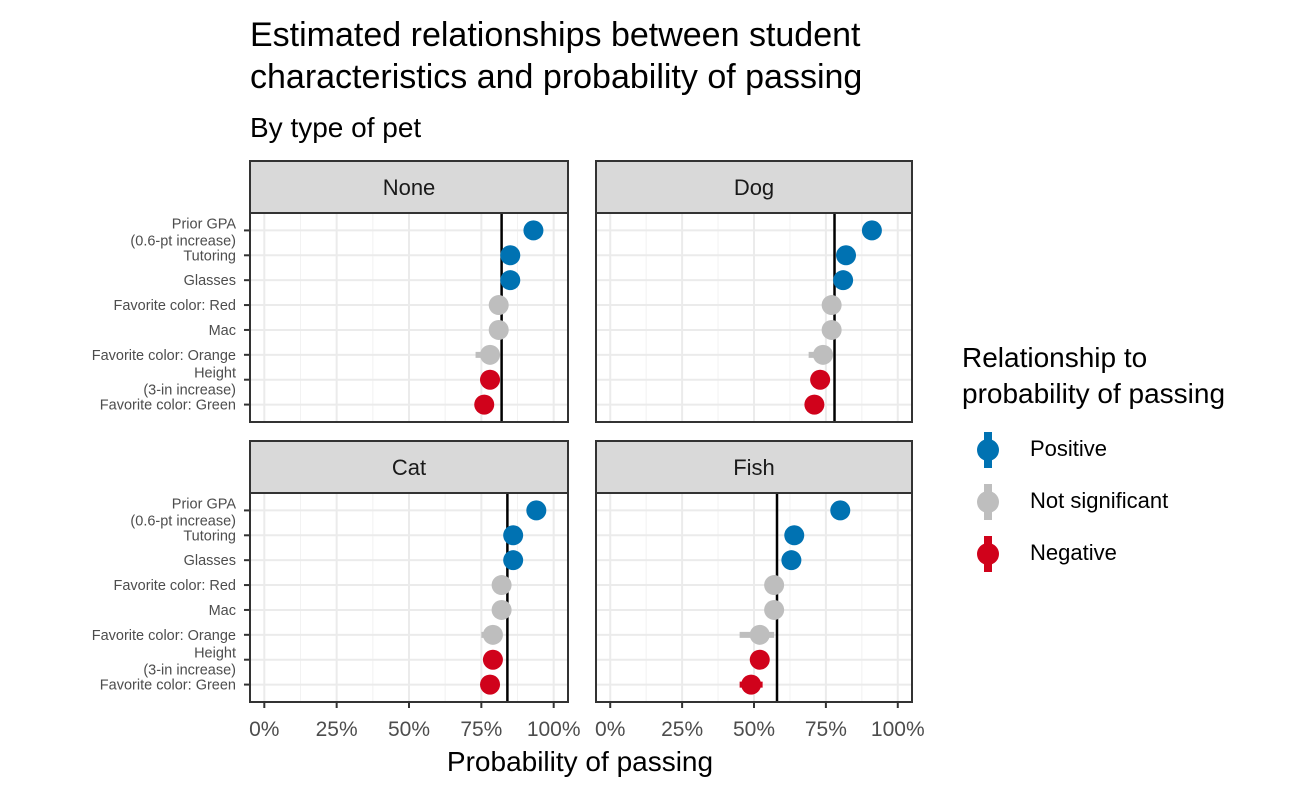 Image resolution: width=1296 pixels, height=800 pixels. Describe the element at coordinates (264, 729) in the screenshot. I see `x-tick-label-cat: 0%` at that location.